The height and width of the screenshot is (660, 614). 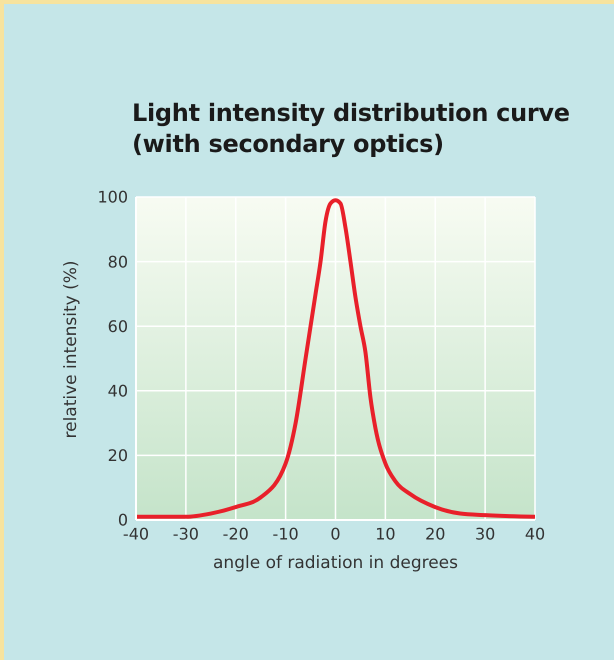 I want to click on y-tick-label: 60, so click(x=118, y=326).